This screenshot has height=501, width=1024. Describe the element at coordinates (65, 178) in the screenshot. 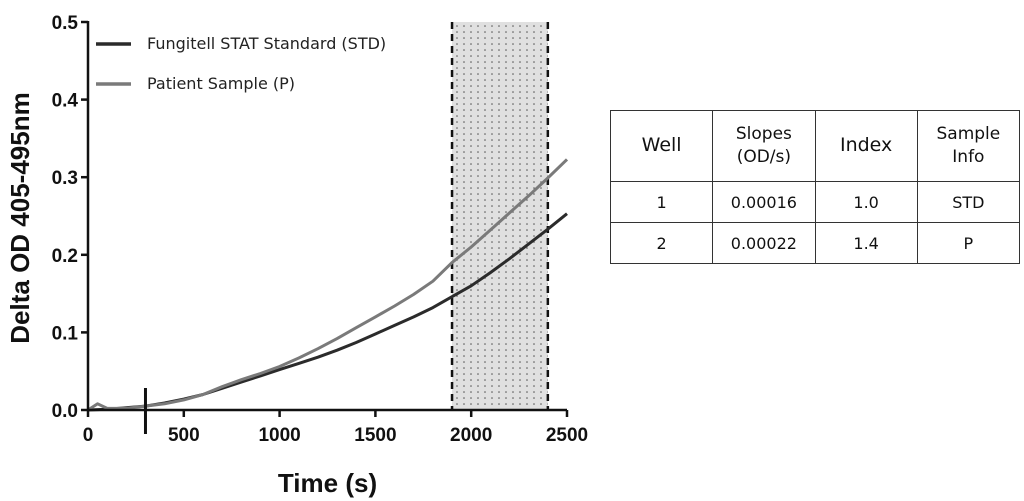

I see `y-tick-label: 0.3` at that location.